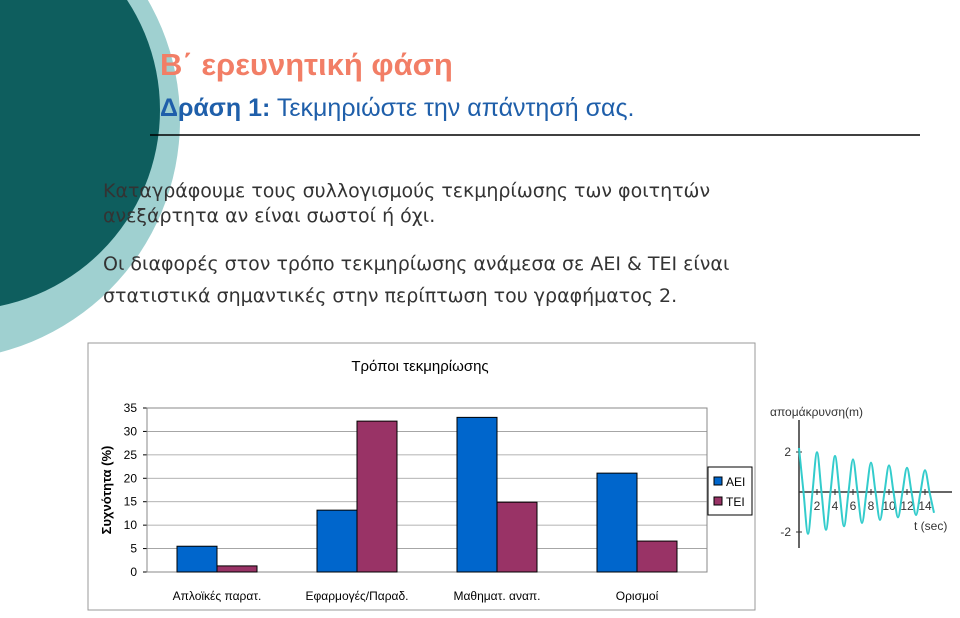 This screenshot has width=960, height=618. What do you see at coordinates (80, 153) in the screenshot?
I see `decor-circle` at bounding box center [80, 153].